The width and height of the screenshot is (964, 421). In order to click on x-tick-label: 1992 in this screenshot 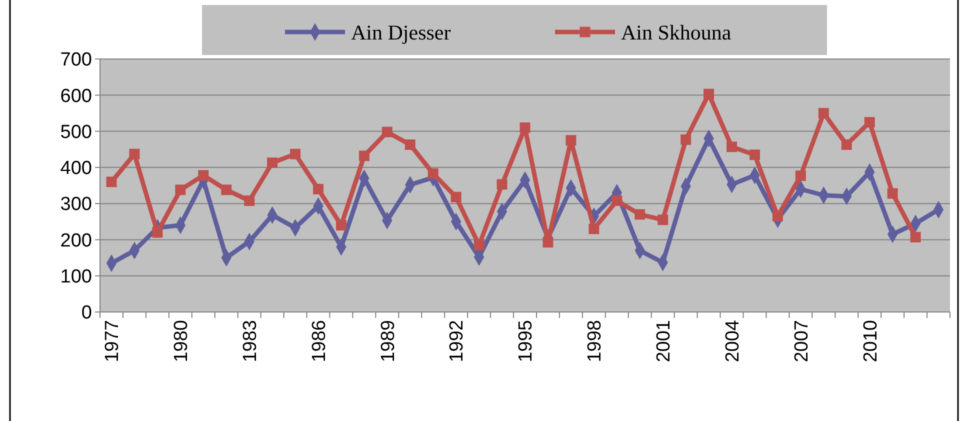, I will do `click(457, 341)`.